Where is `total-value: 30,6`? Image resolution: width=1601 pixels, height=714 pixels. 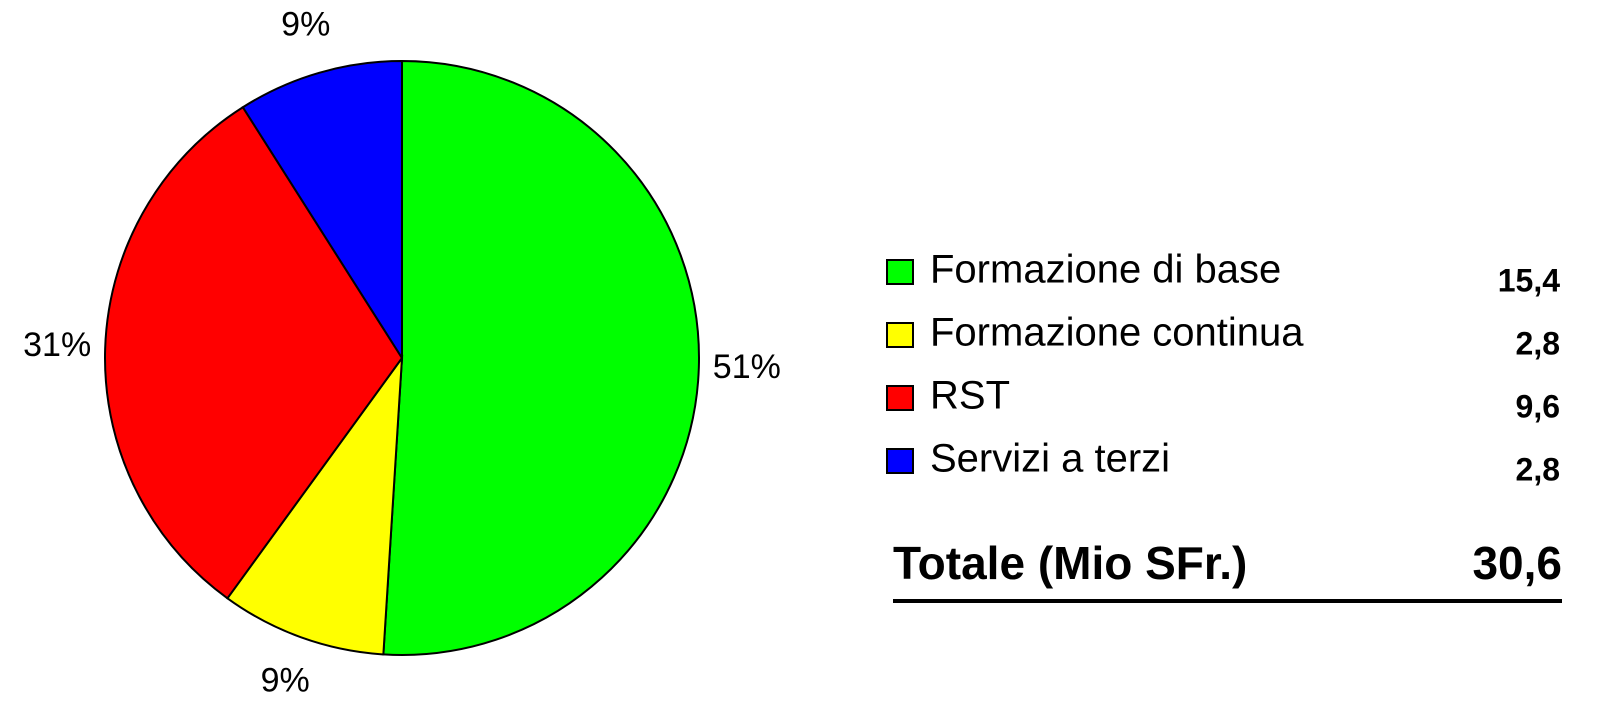 total-value: 30,6 is located at coordinates (1517, 563).